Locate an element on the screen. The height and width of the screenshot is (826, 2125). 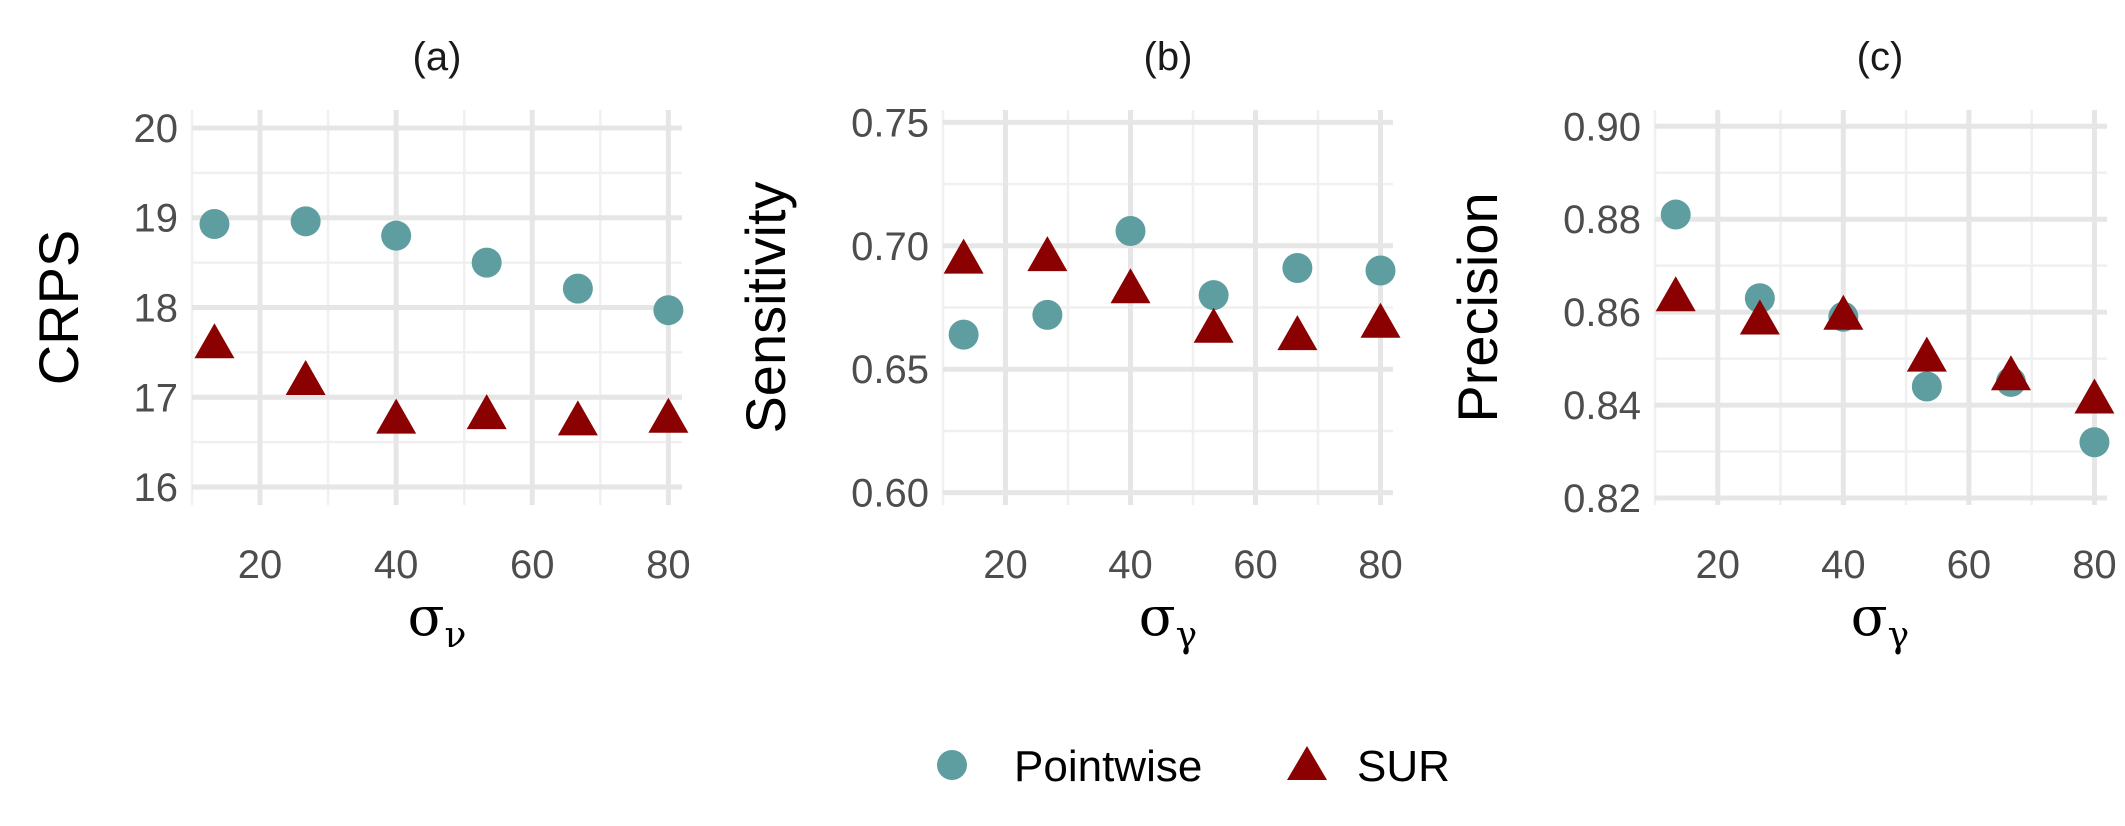
y-tick-label: 0.70 is located at coordinates (890, 247).